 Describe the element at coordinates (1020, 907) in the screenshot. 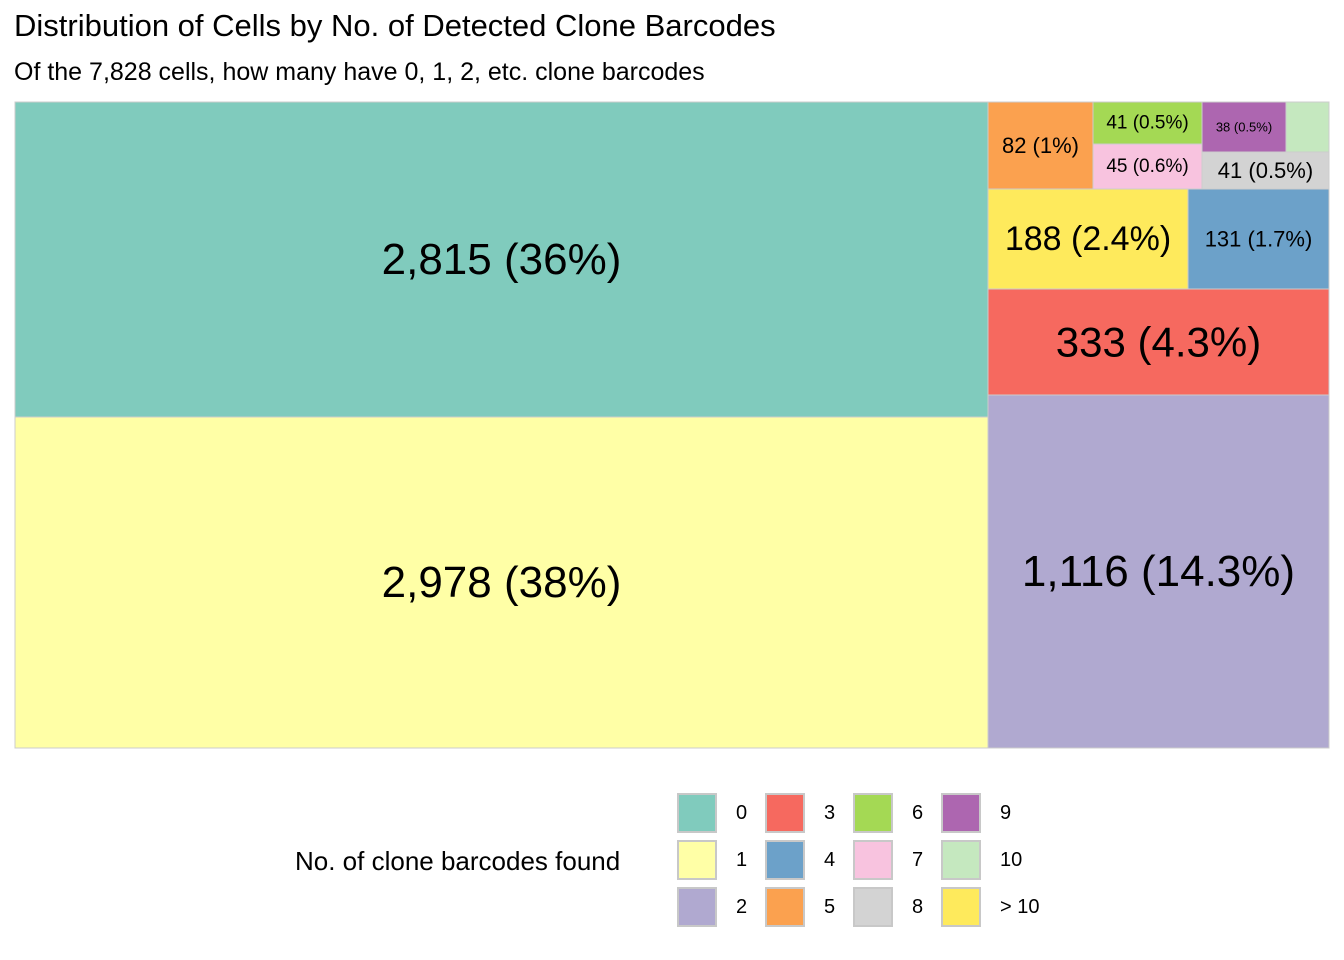

I see `legend-label-gt10: > 10` at that location.